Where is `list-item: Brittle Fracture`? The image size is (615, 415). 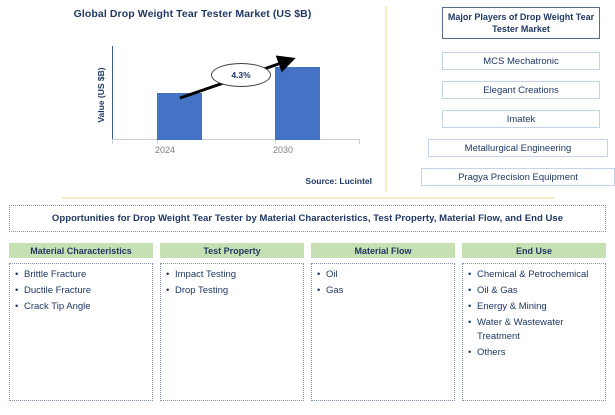 list-item: Brittle Fracture is located at coordinates (81, 275).